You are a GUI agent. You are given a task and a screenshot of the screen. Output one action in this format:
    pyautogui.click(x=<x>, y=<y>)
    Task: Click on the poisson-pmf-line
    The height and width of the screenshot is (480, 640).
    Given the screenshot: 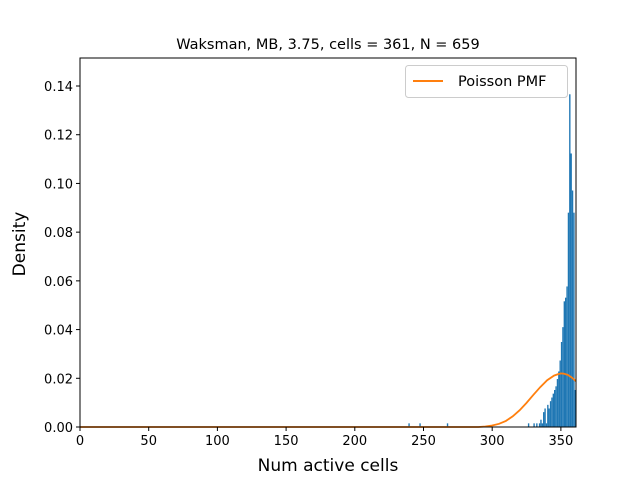 What is the action you would take?
    pyautogui.click(x=328, y=400)
    